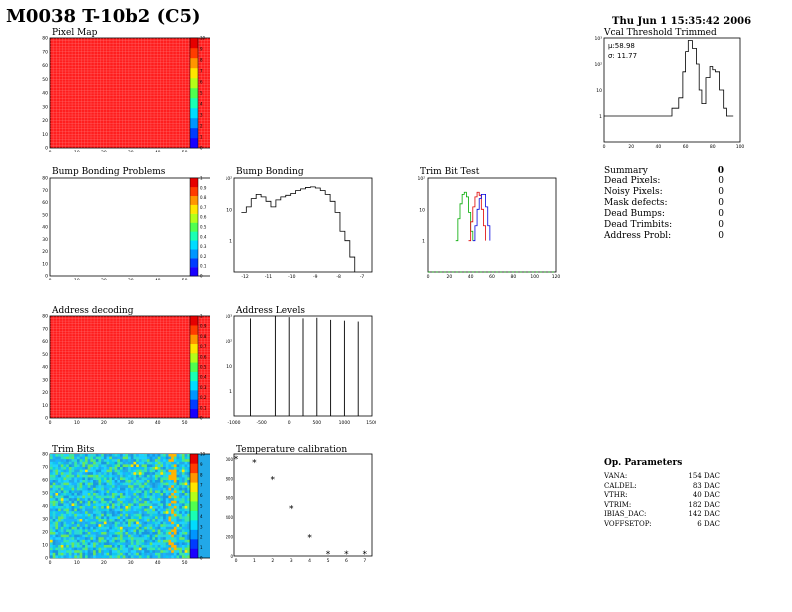  Describe the element at coordinates (45, 215) in the screenshot. I see `bump_problems-ytick: 50` at that location.